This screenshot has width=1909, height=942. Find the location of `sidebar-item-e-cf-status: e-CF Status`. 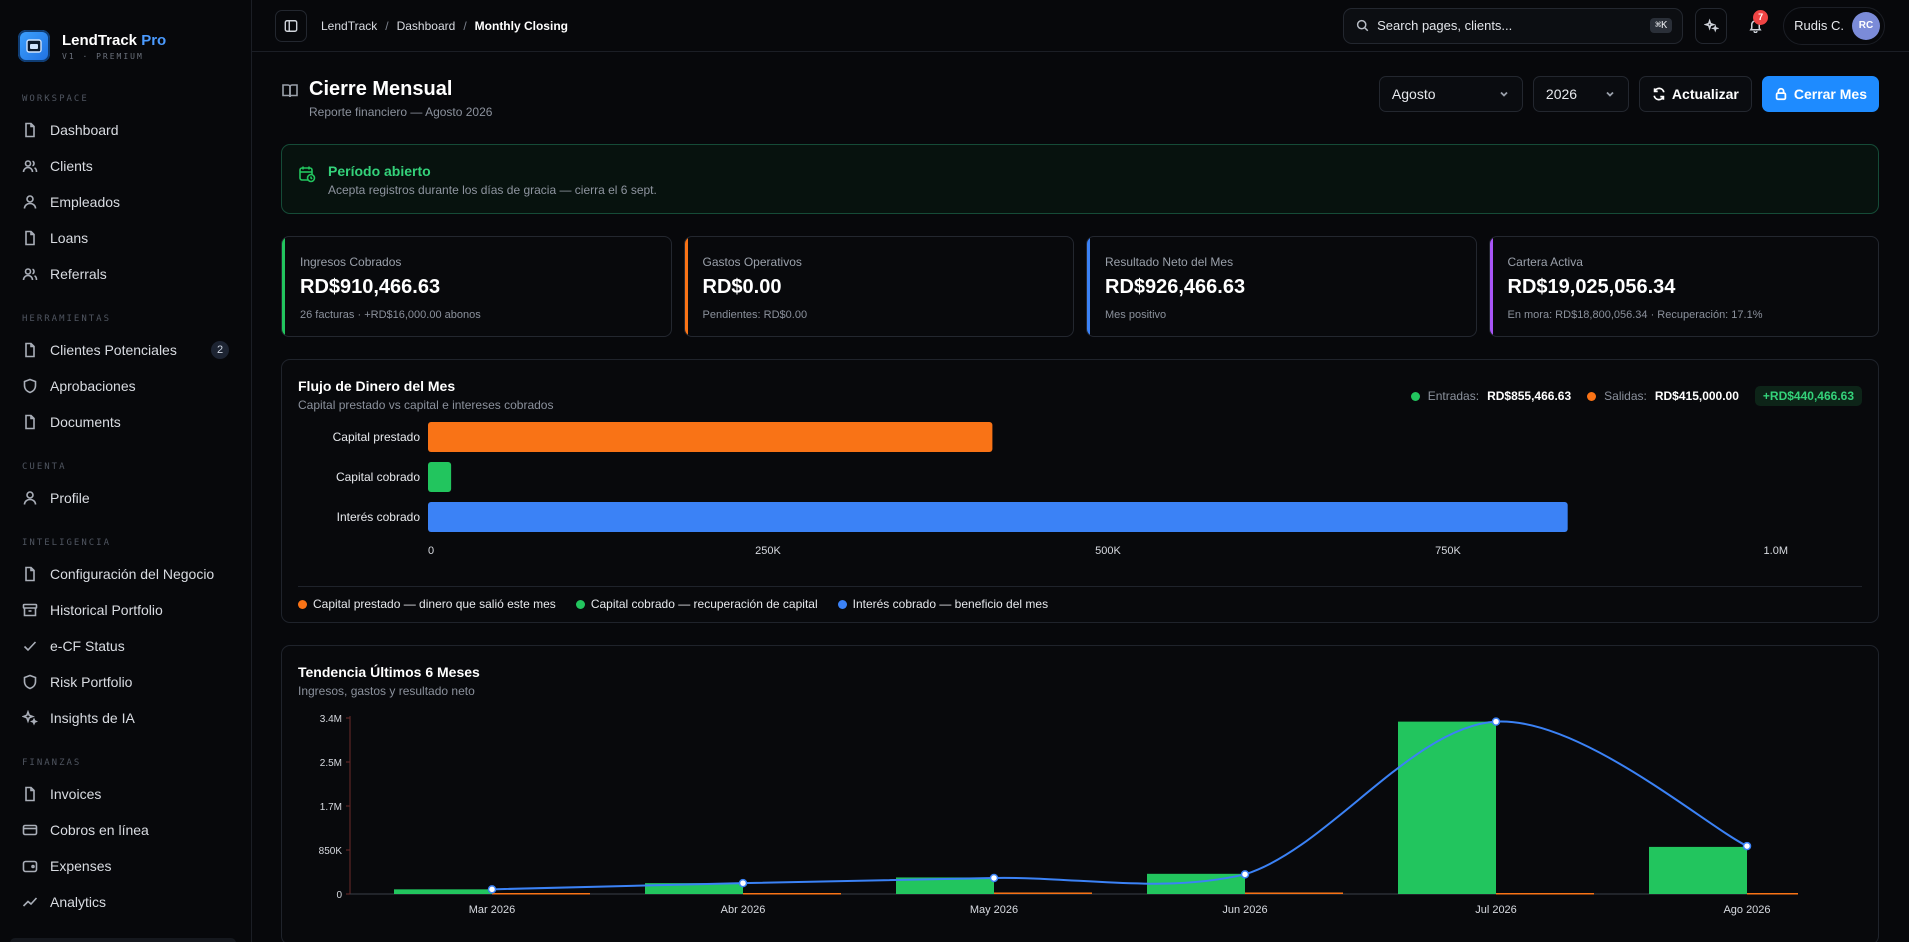

sidebar-item-e-cf-status: e-CF Status is located at coordinates (125, 646).